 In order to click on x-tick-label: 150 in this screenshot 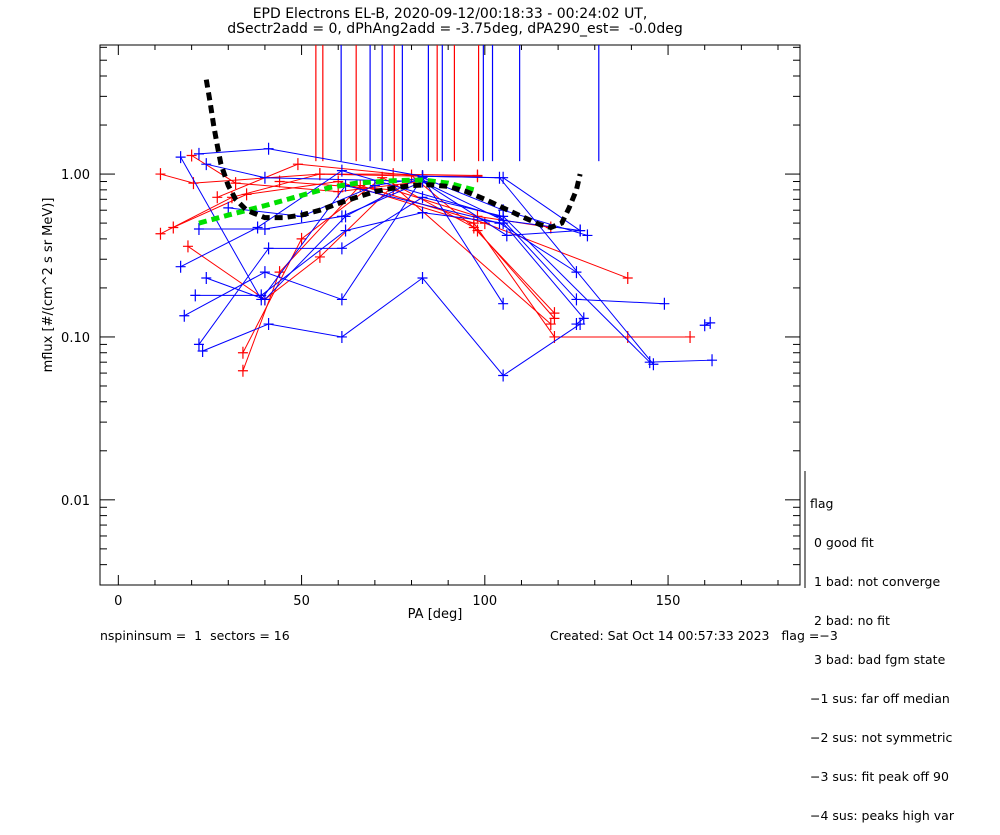, I will do `click(668, 601)`.